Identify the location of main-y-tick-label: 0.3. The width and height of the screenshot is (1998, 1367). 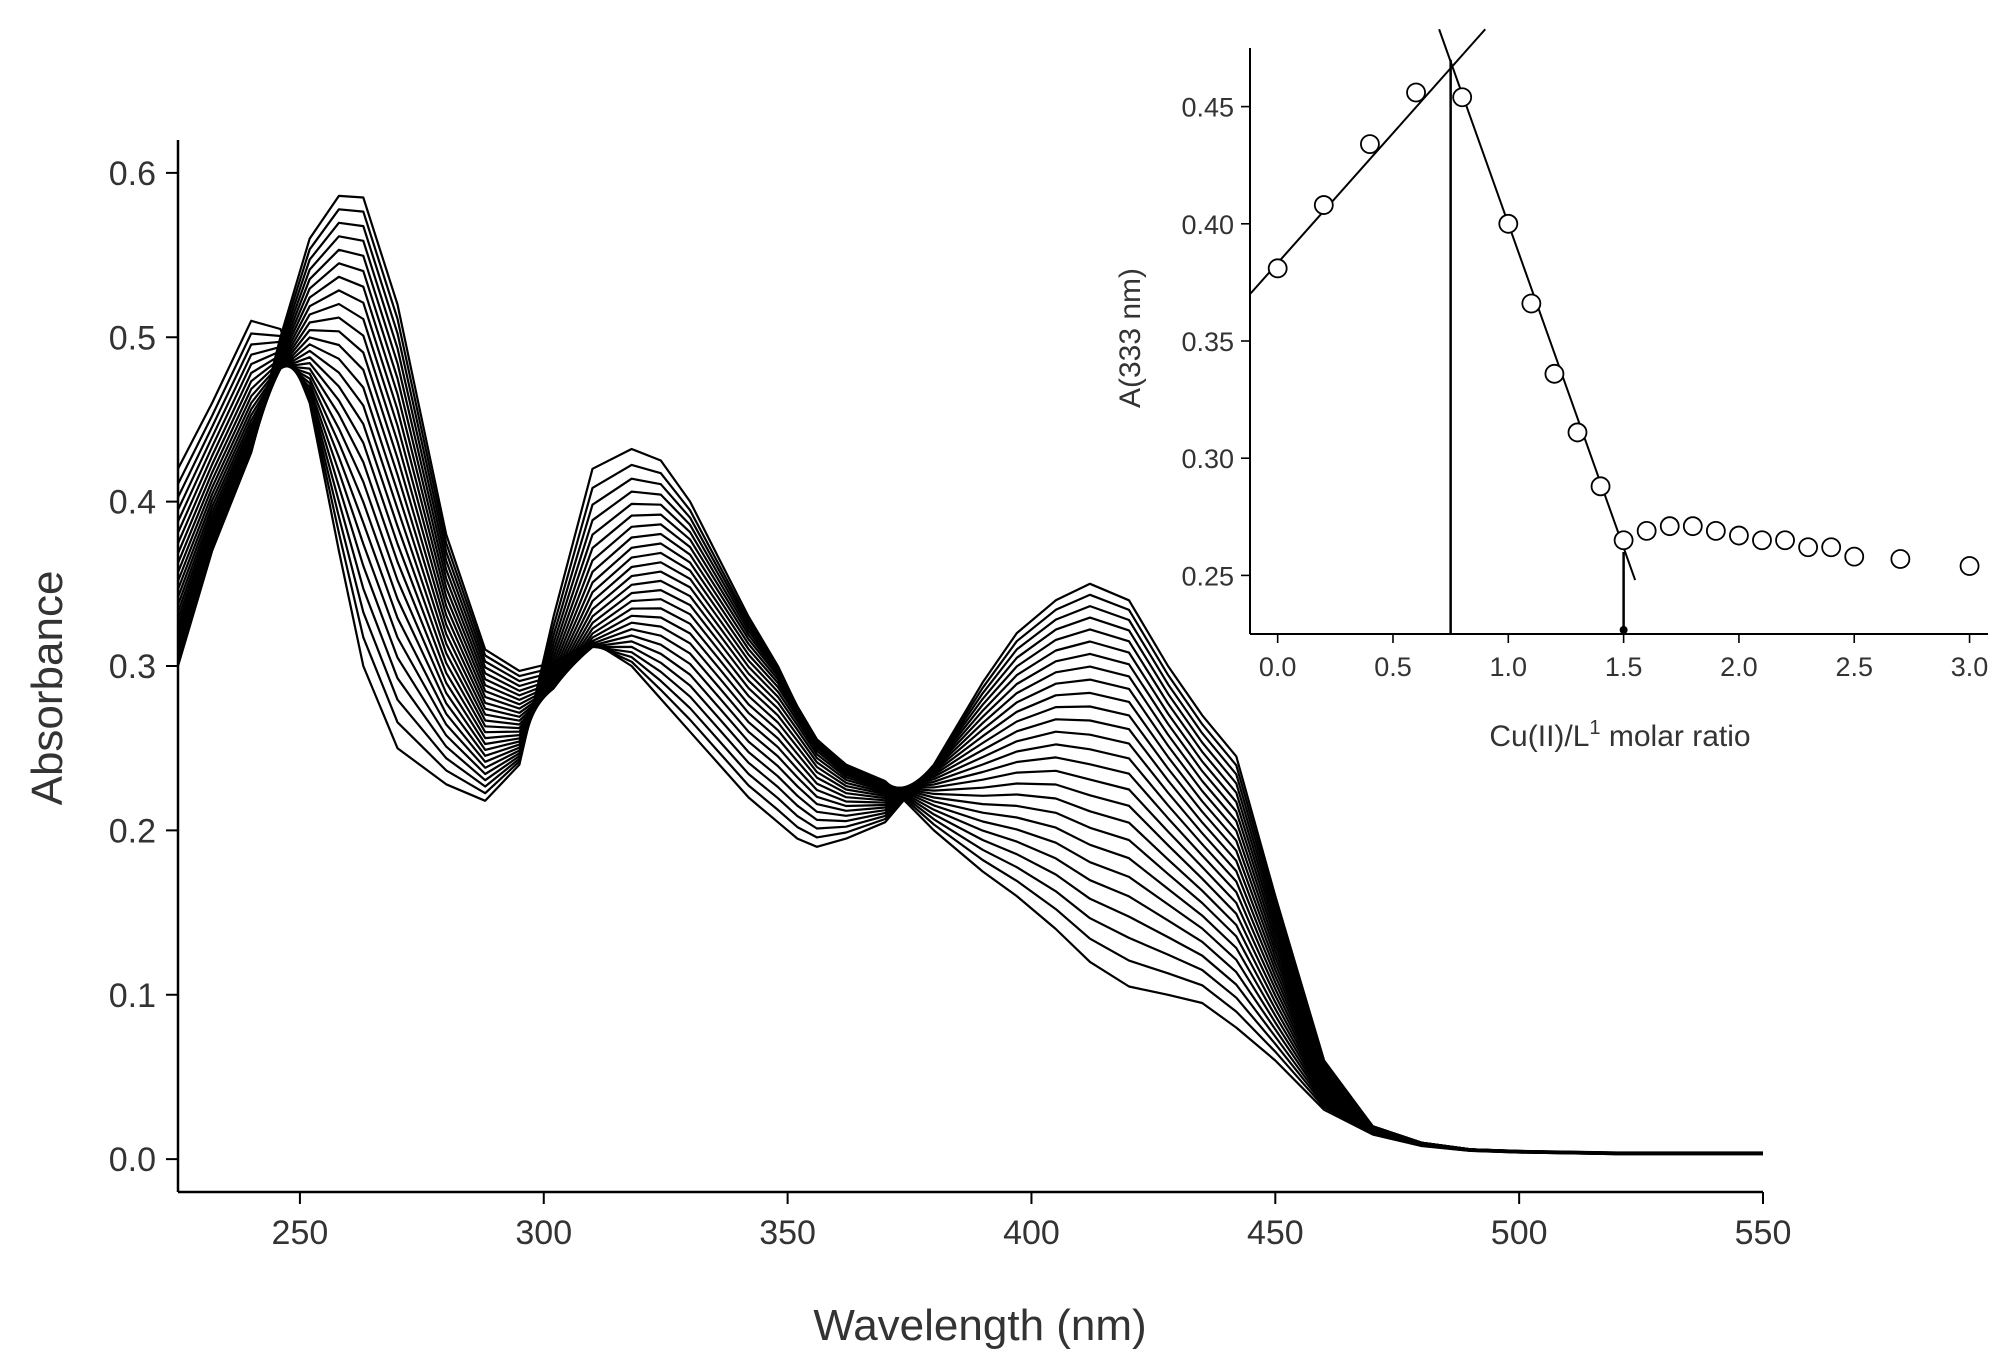
(132, 667).